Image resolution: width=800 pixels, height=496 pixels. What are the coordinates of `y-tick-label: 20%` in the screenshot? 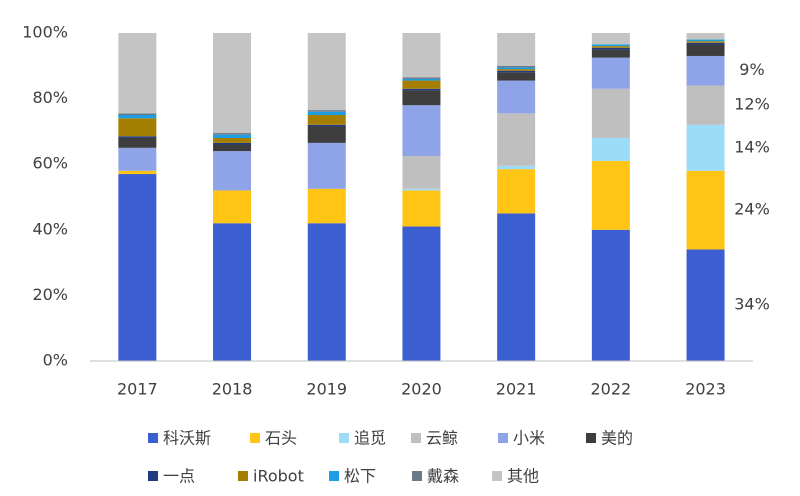 It's located at (50, 294).